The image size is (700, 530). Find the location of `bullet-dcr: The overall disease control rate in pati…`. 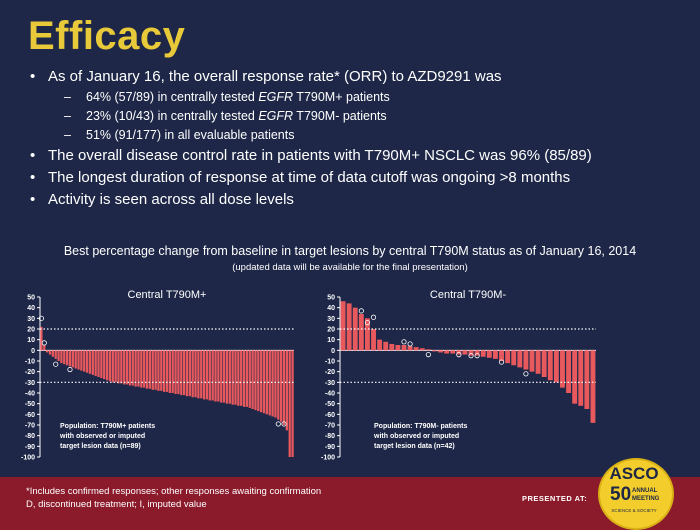

bullet-dcr: The overall disease control rate in pati… is located at coordinates (358, 156).